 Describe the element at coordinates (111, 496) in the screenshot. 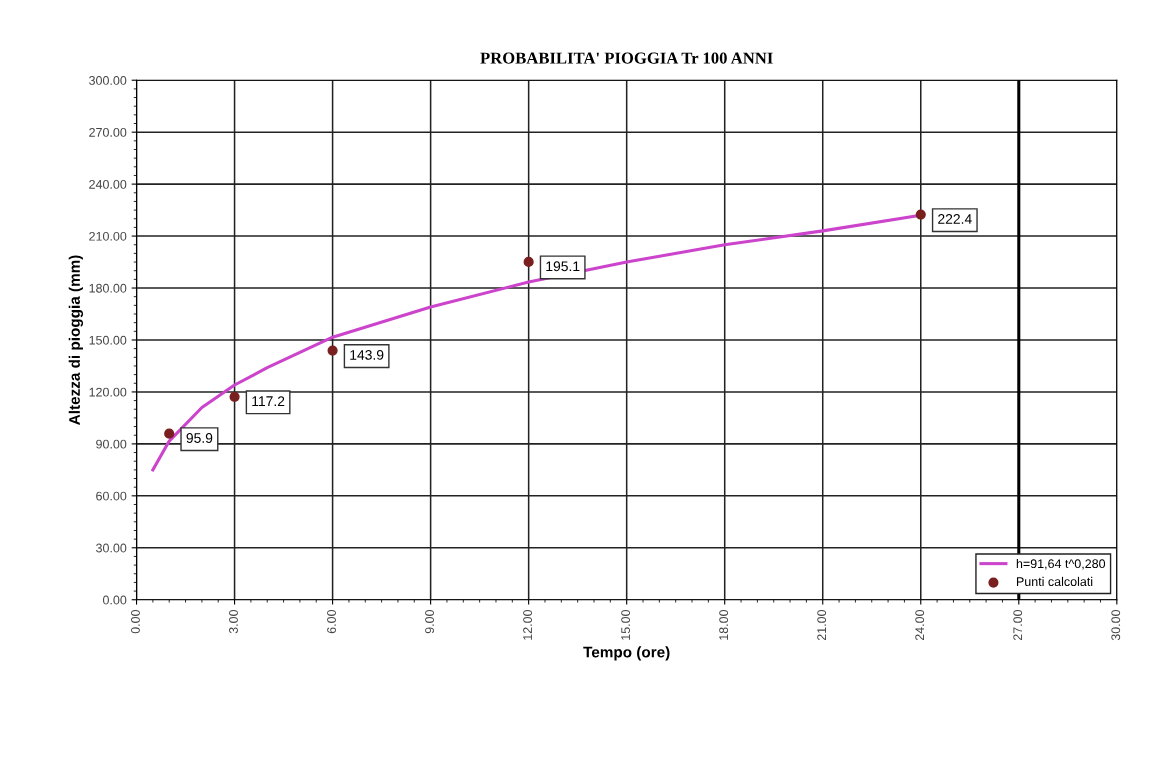

I see `y-tick-label: 60.00` at that location.